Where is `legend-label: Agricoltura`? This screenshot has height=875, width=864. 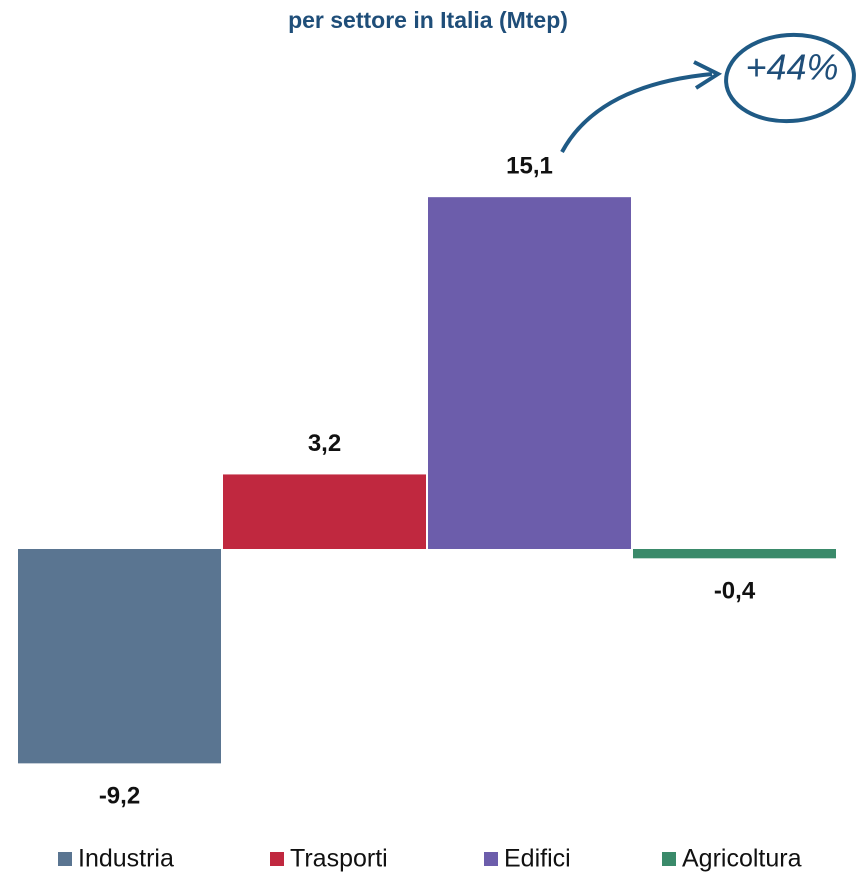 legend-label: Agricoltura is located at coordinates (742, 859).